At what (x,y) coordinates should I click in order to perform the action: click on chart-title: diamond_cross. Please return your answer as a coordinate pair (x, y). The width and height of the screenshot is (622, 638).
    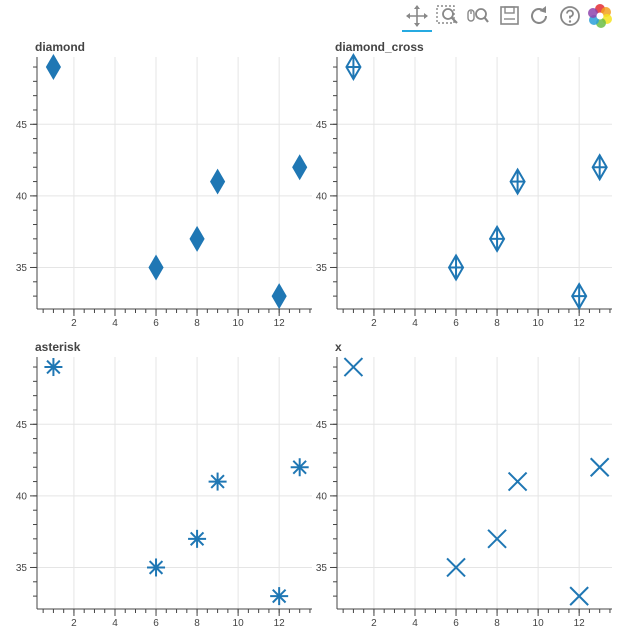
    Looking at the image, I should click on (379, 47).